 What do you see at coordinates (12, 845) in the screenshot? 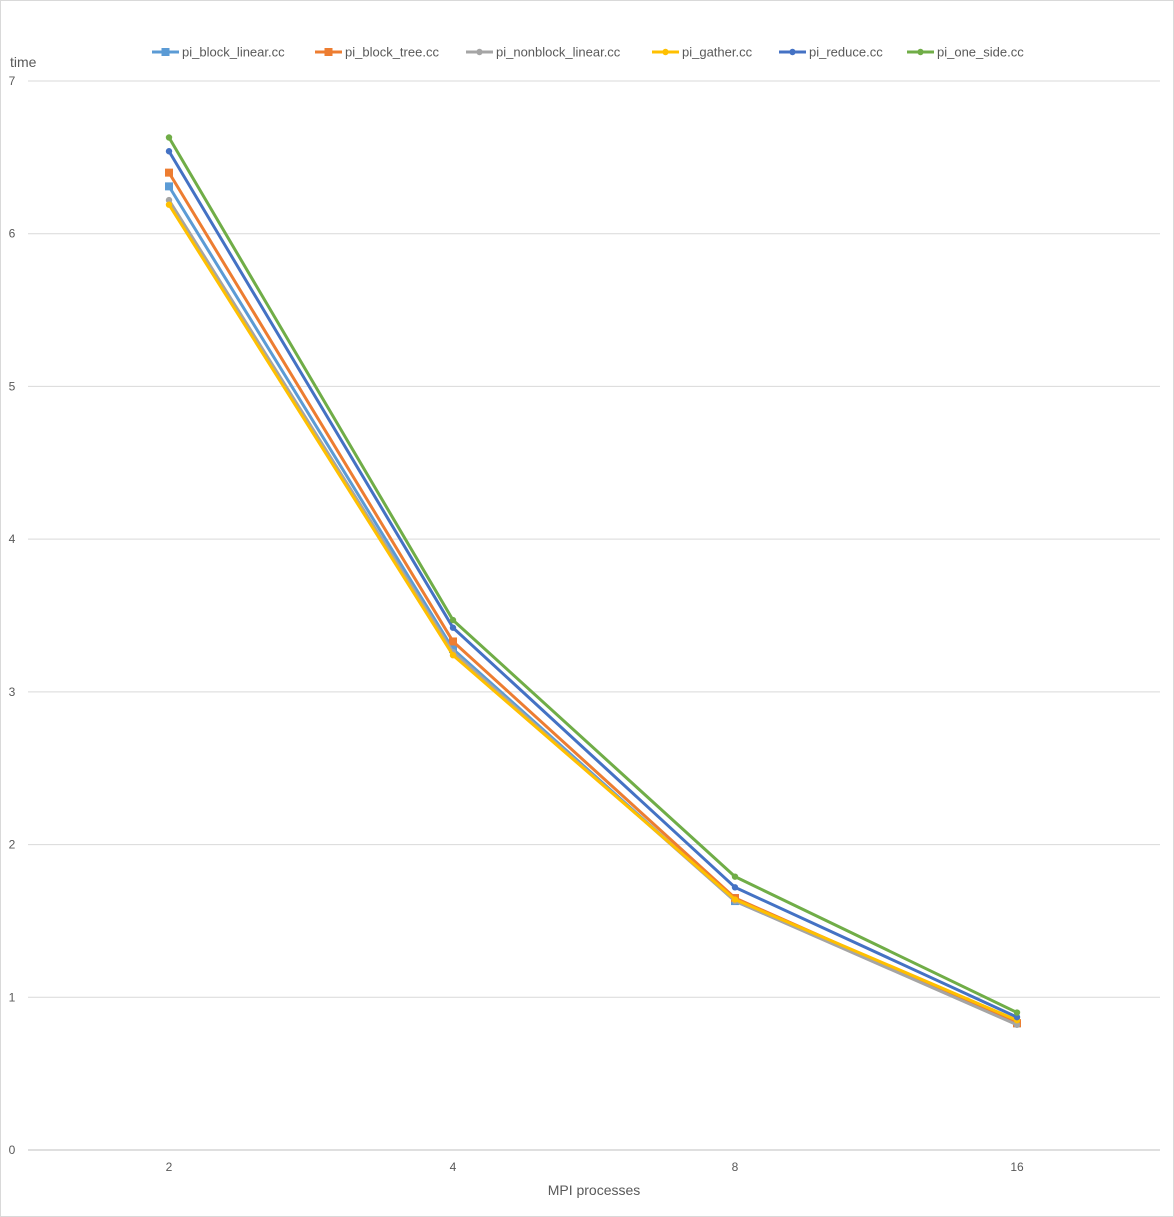
I see `y-tick-label: 2` at bounding box center [12, 845].